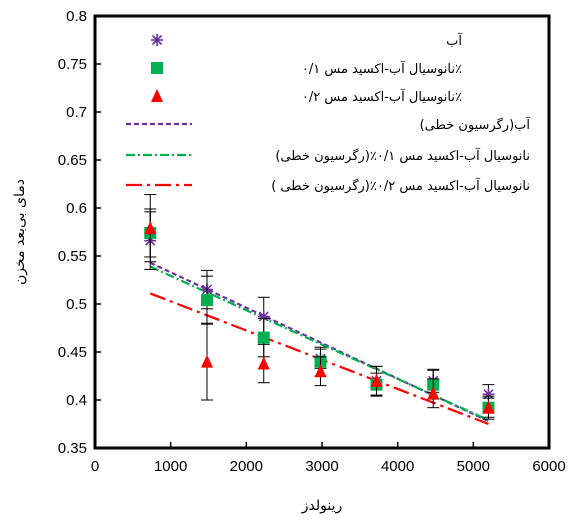 The height and width of the screenshot is (520, 584). What do you see at coordinates (76, 112) in the screenshot?
I see `y-tick-label: 0.7` at bounding box center [76, 112].